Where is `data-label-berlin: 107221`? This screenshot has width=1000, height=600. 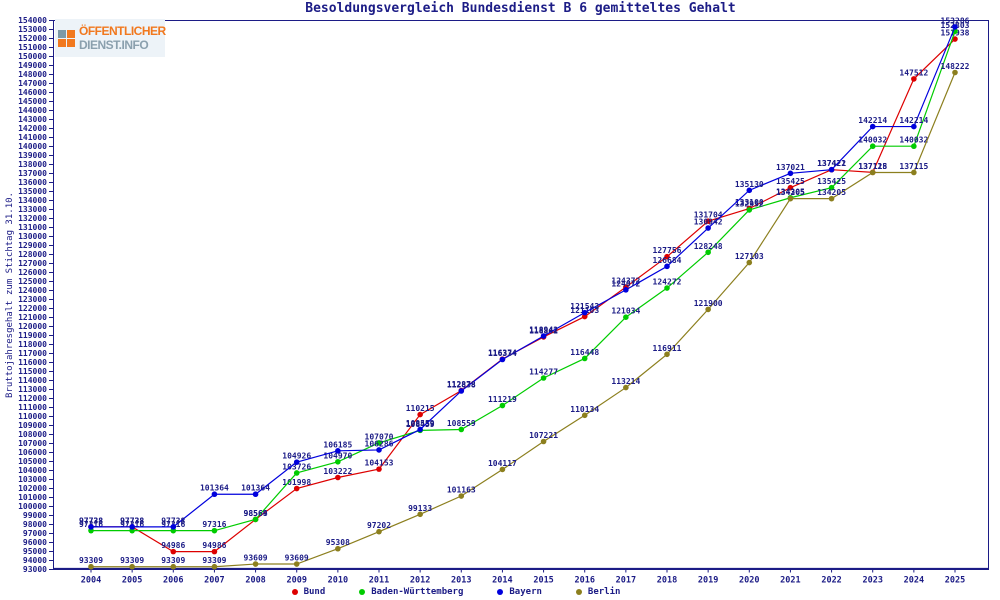 data-label-berlin: 107221 is located at coordinates (543, 435).